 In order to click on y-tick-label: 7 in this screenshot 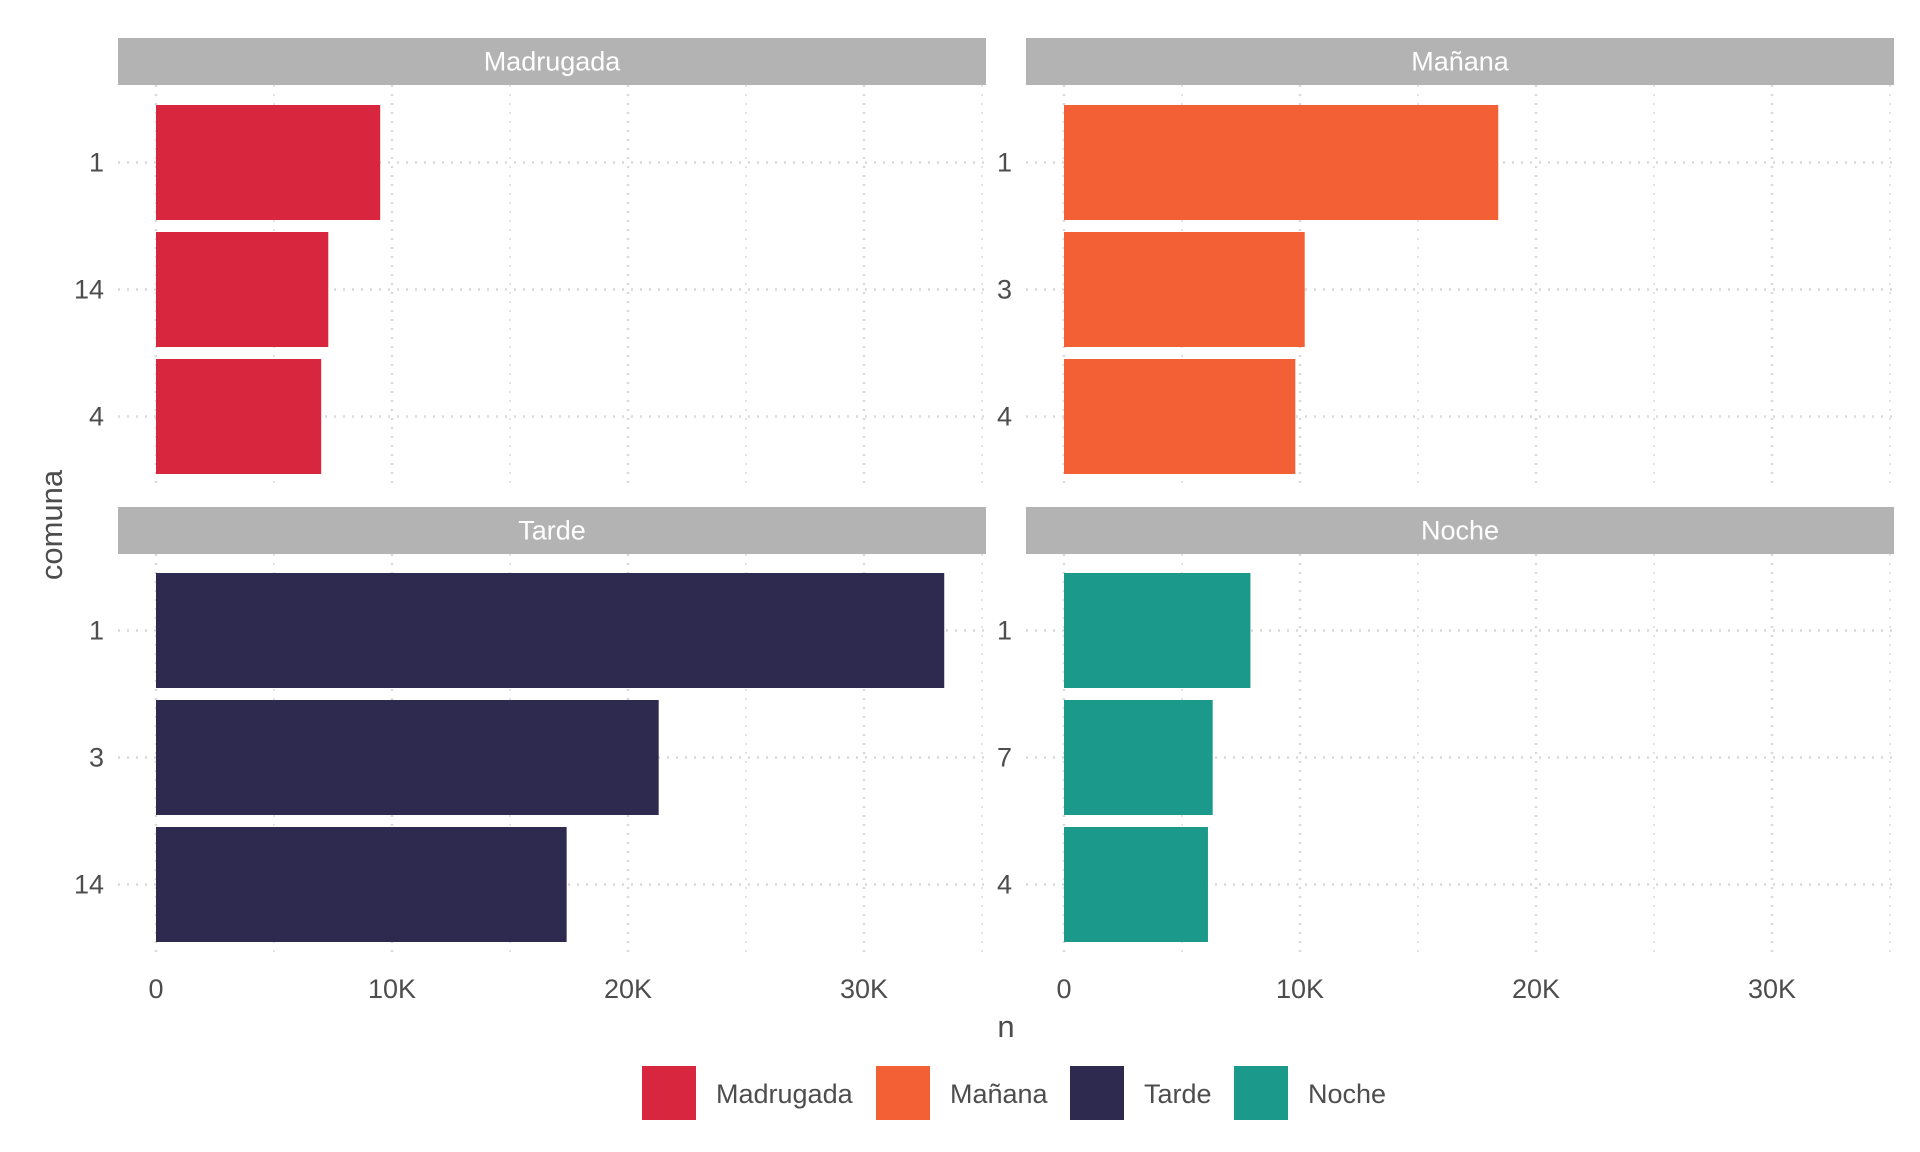, I will do `click(1004, 758)`.